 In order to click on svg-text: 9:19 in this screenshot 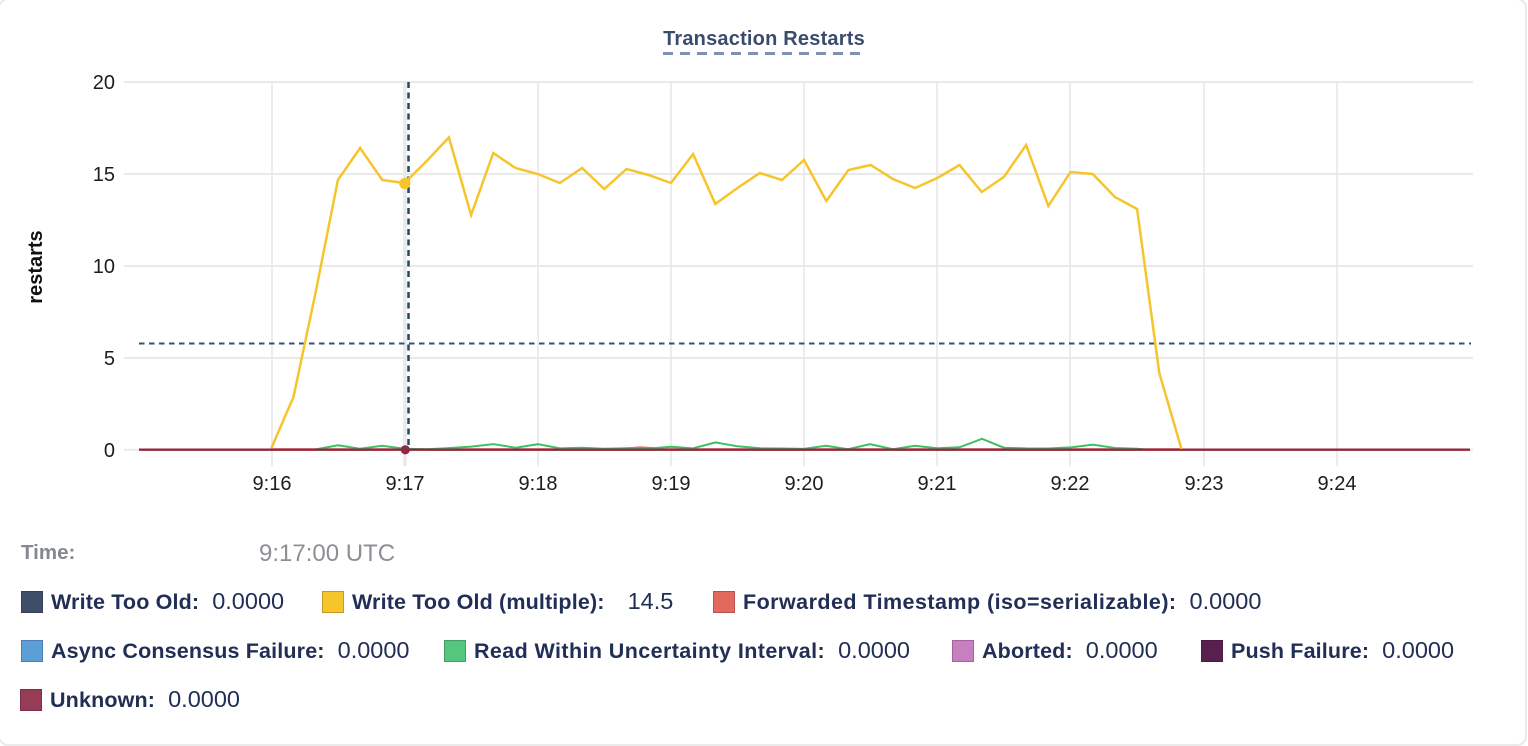, I will do `click(671, 484)`.